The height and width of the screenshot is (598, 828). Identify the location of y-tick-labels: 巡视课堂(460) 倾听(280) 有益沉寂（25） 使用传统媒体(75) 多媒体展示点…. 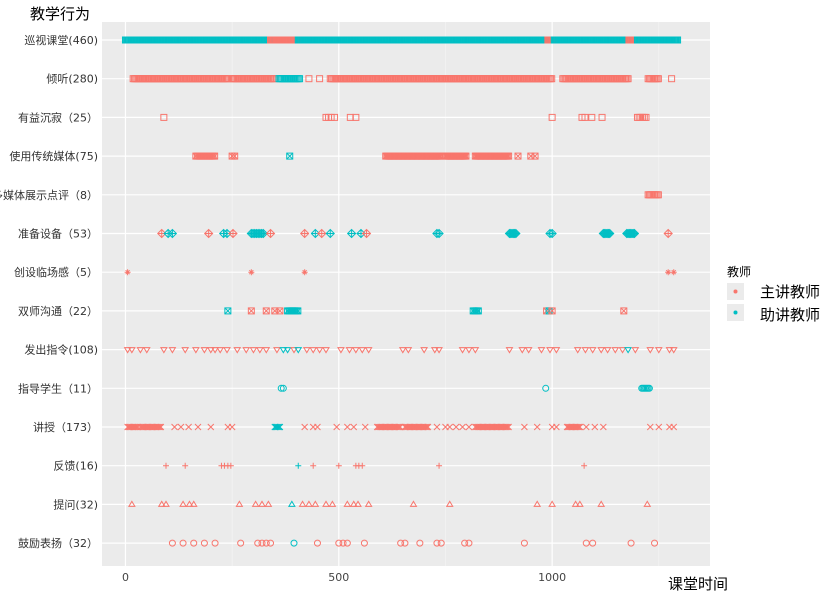
(49, 291).